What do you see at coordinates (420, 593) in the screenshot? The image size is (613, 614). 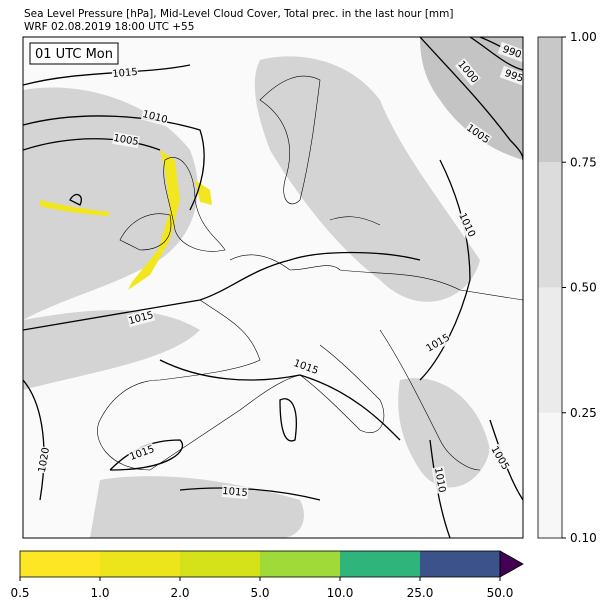 I see `colorbar-tick-label: 25.0` at bounding box center [420, 593].